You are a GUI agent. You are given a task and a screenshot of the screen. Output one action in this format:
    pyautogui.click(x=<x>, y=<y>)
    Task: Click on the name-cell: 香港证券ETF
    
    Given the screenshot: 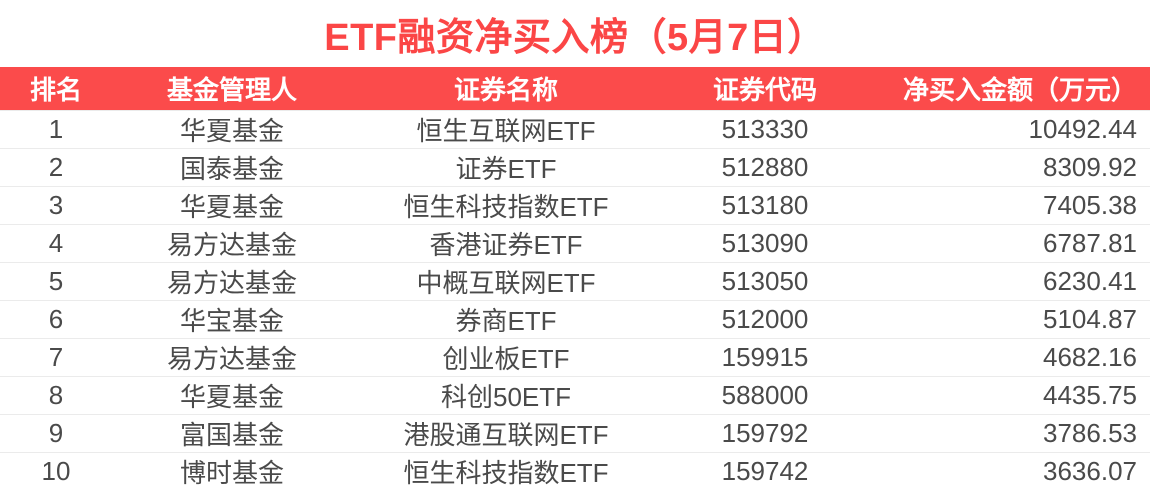 What is the action you would take?
    pyautogui.click(x=506, y=243)
    